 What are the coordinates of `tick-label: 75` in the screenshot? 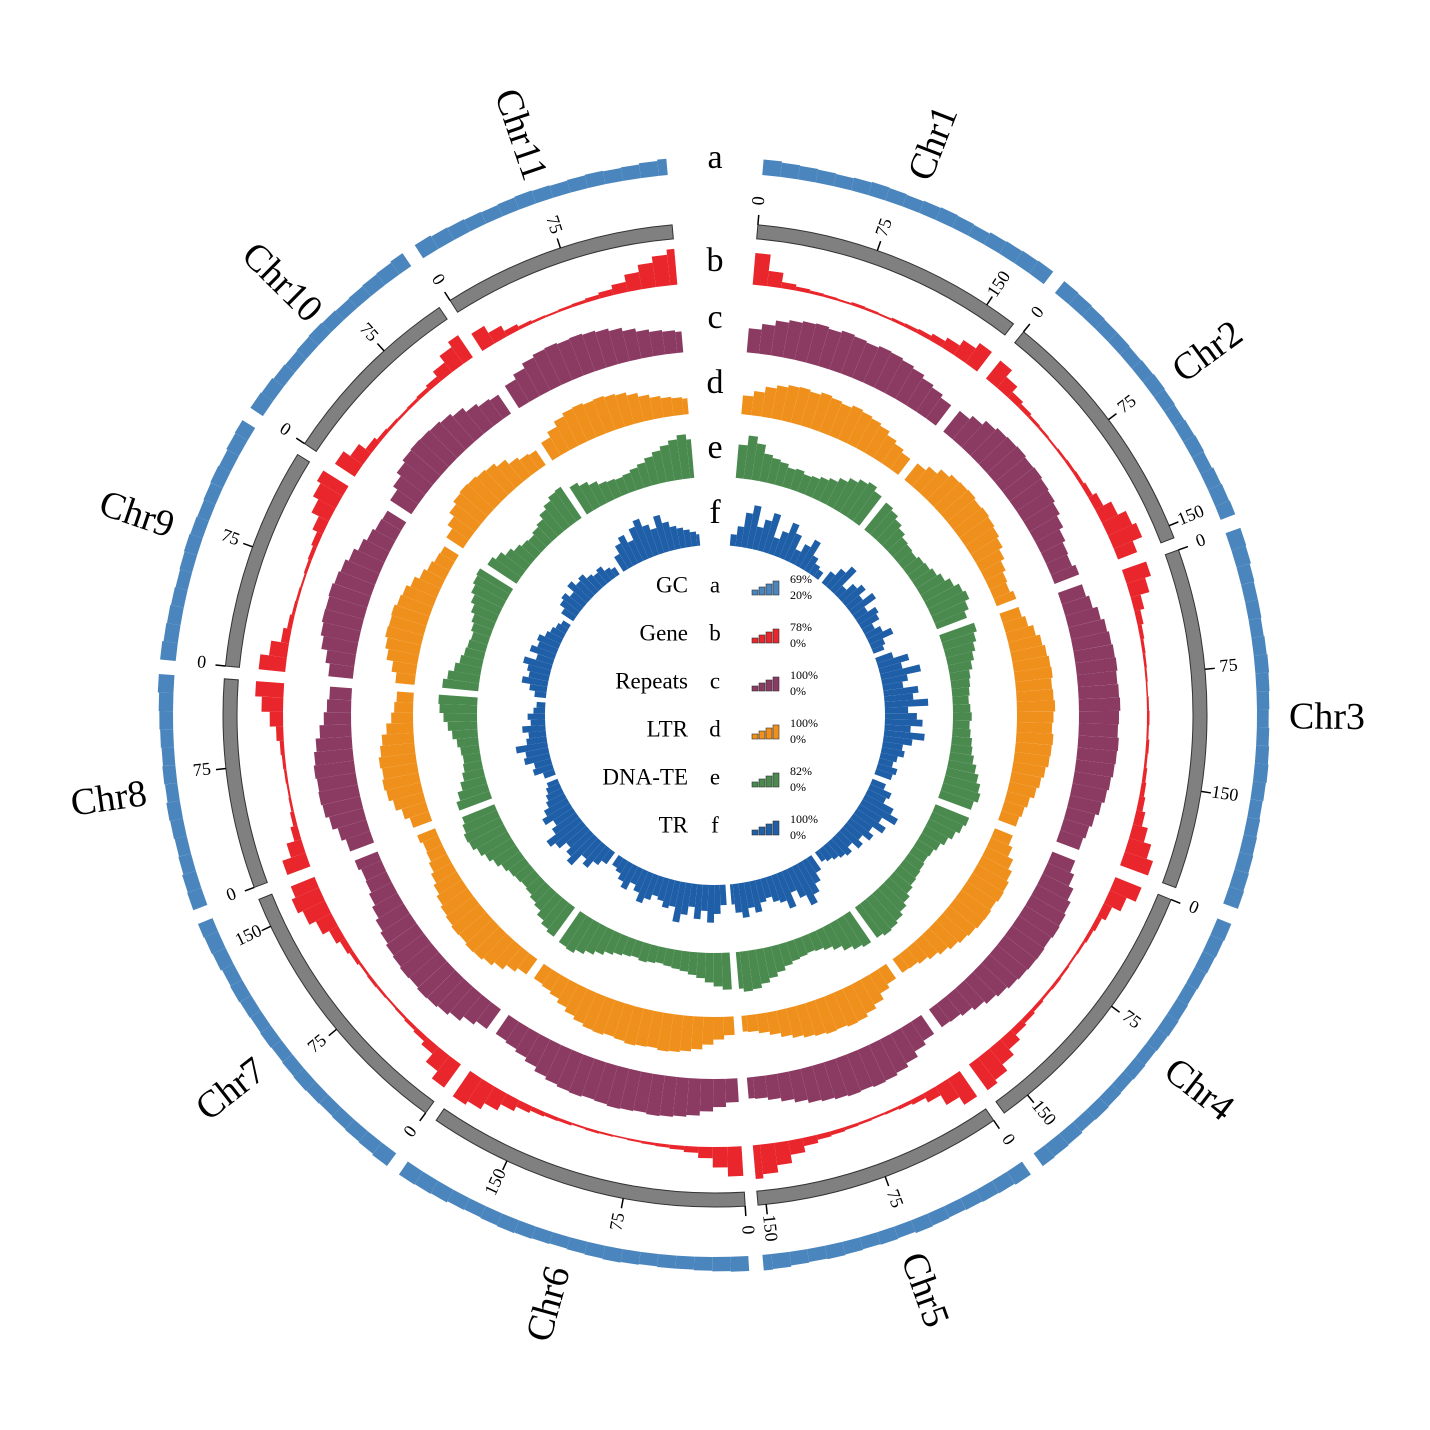 It's located at (883, 227).